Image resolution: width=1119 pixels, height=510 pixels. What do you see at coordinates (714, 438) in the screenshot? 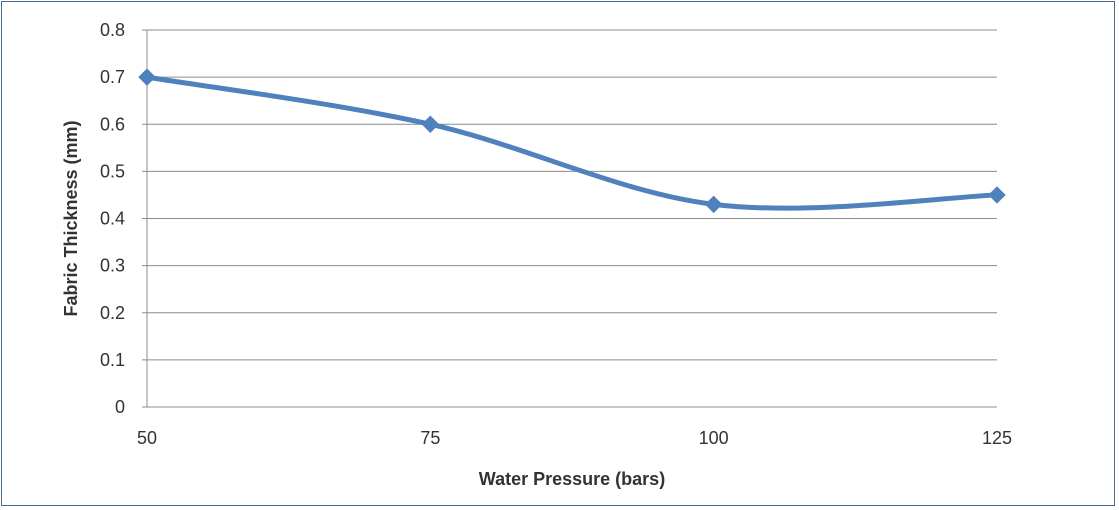
I see `x-tick-label: 100` at bounding box center [714, 438].